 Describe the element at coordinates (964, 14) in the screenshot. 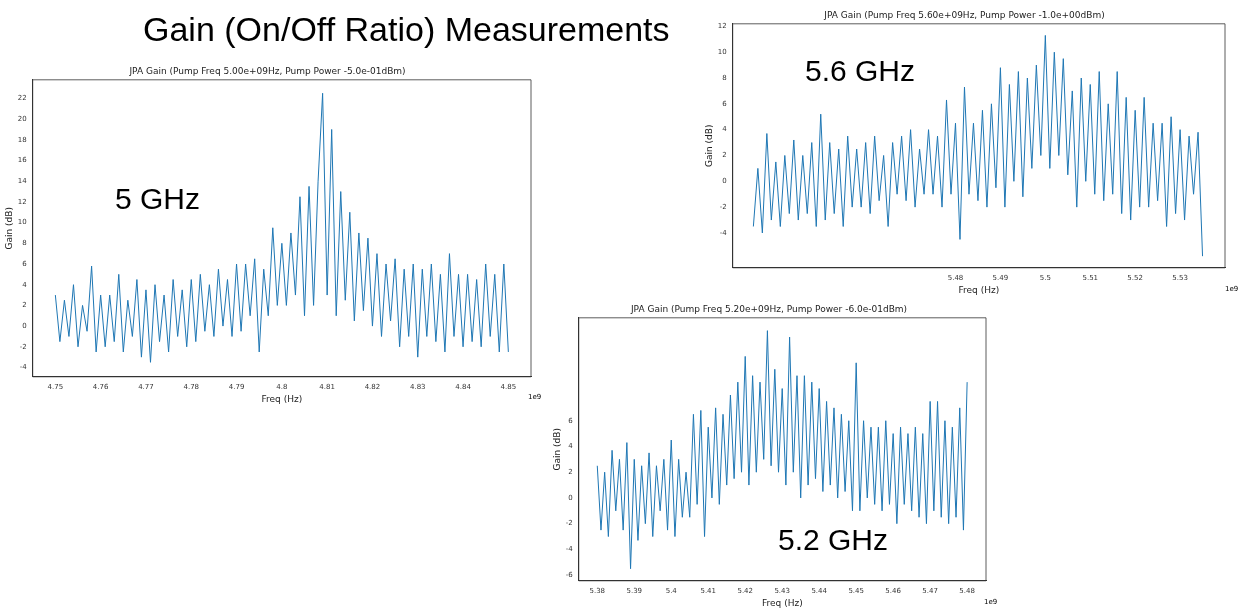

I see `chart-title: JPA Gain (Pump Freq 5.60e+09Hz, Pump Power -1.0e+00dBm)` at that location.